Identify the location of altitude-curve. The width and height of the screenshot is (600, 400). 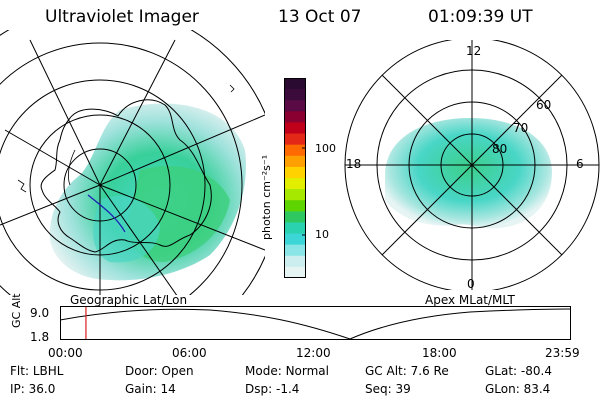
(315, 324).